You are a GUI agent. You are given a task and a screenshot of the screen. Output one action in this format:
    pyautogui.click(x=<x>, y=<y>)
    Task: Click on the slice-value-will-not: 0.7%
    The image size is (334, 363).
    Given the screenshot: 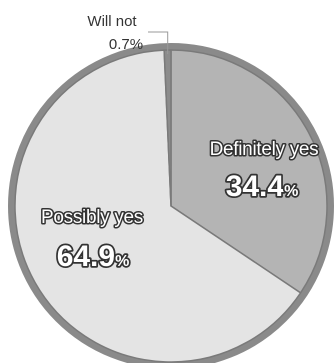 What is the action you would take?
    pyautogui.click(x=126, y=44)
    